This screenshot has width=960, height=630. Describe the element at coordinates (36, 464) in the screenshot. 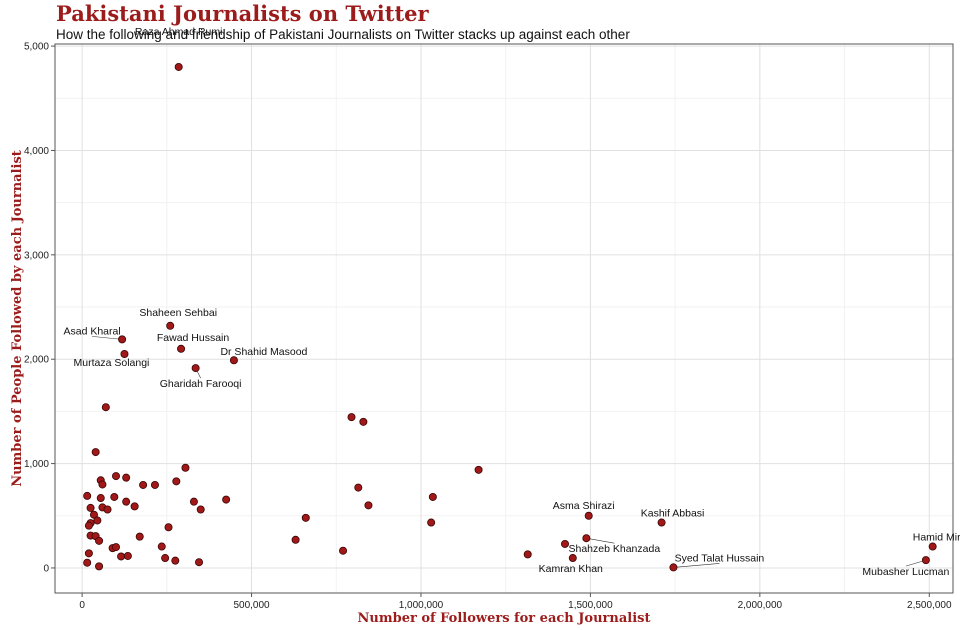

I see `y-tick-label: 1,000` at that location.